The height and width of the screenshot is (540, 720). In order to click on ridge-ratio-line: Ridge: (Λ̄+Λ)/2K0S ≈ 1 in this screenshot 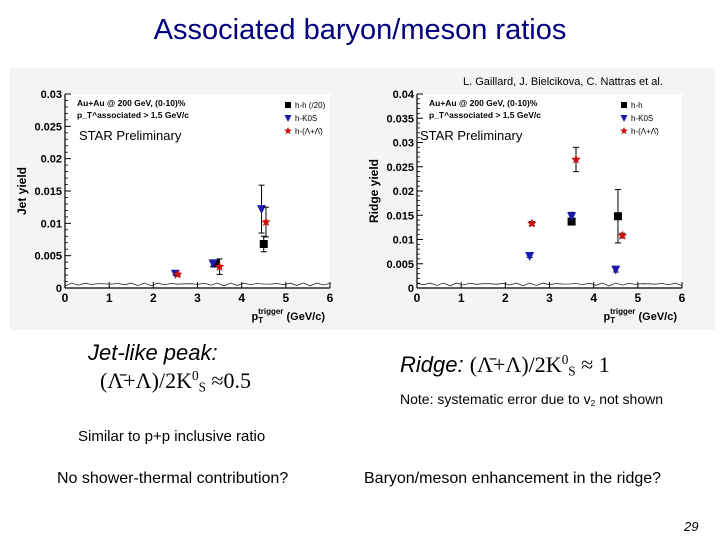, I will do `click(505, 365)`.